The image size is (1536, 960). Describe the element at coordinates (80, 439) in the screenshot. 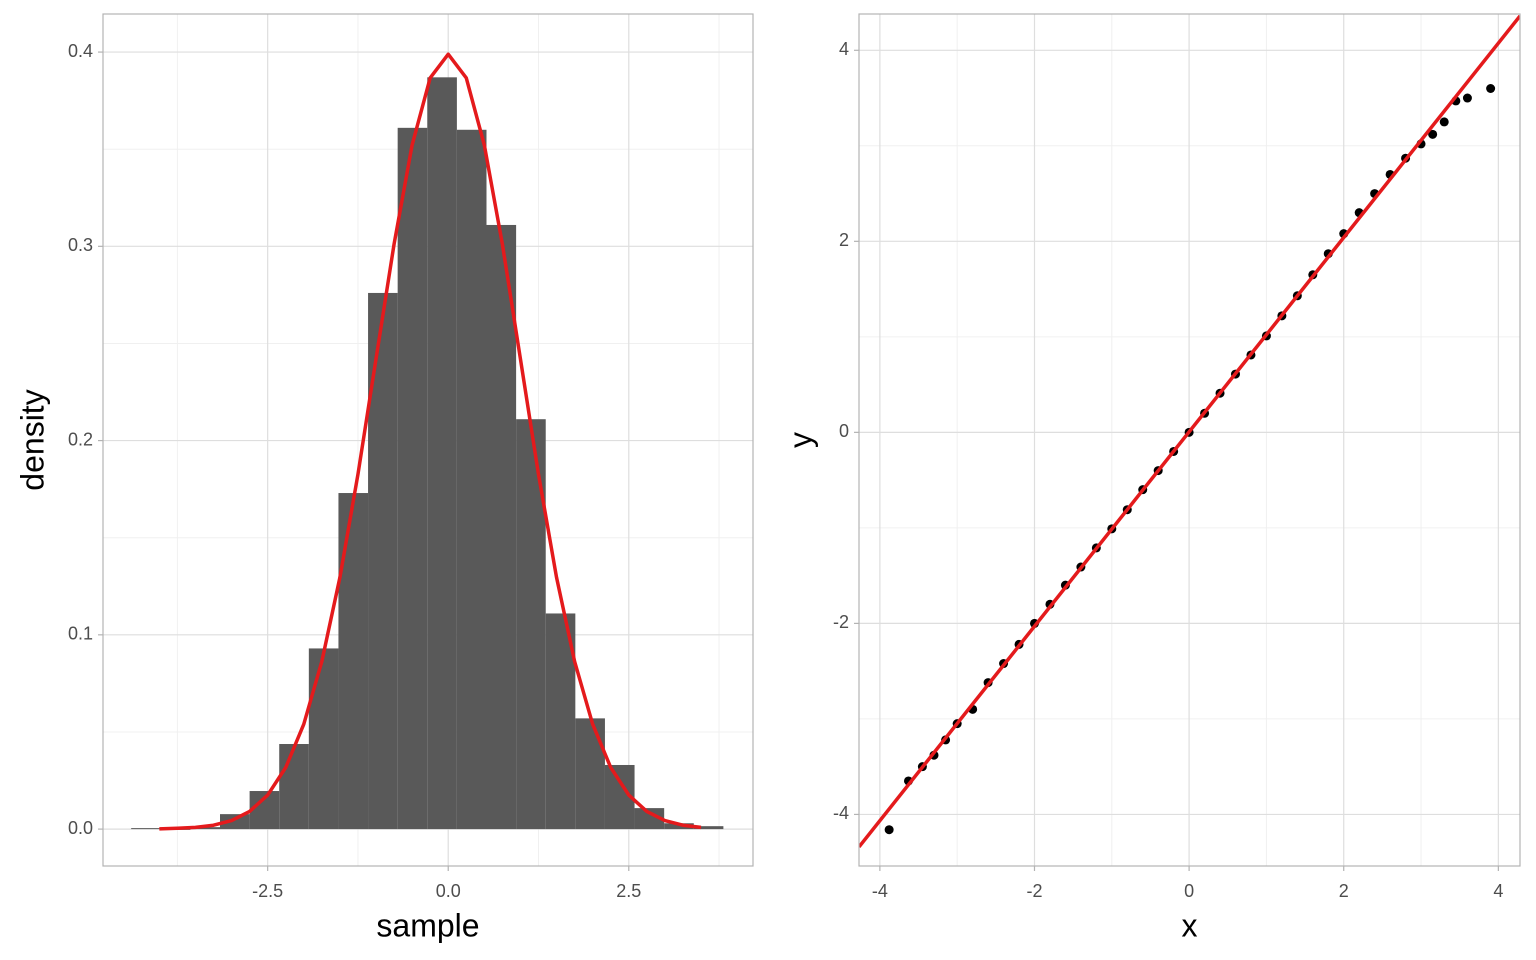

I see `y-tick-label: 0.2` at that location.